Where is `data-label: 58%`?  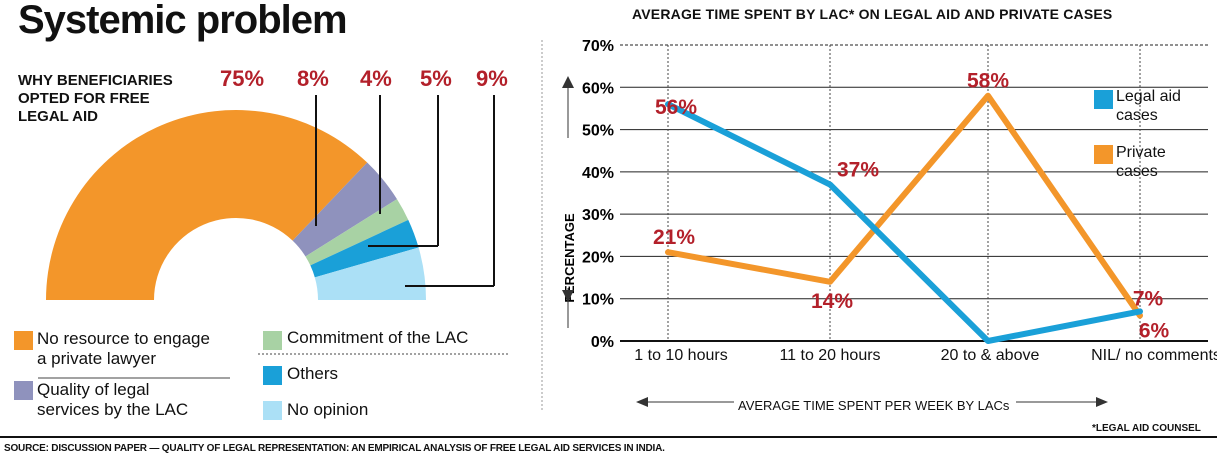
data-label: 58% is located at coordinates (988, 81).